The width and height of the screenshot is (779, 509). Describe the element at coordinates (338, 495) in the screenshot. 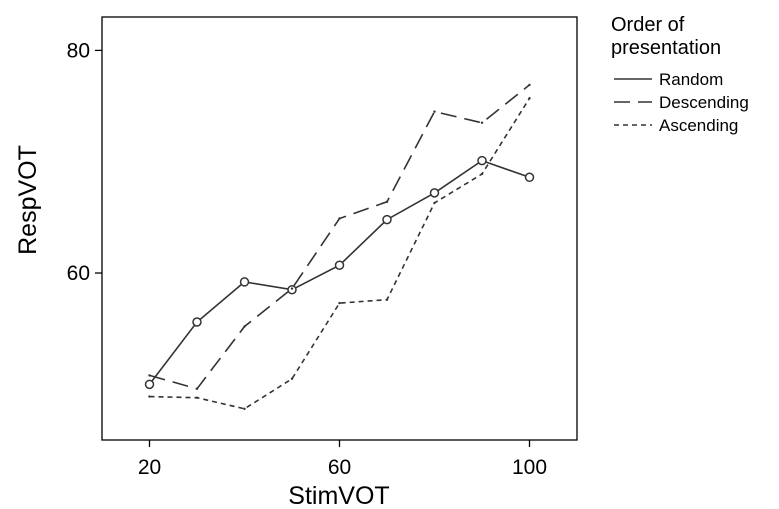

I see `x-axis-title: StimVOT` at that location.